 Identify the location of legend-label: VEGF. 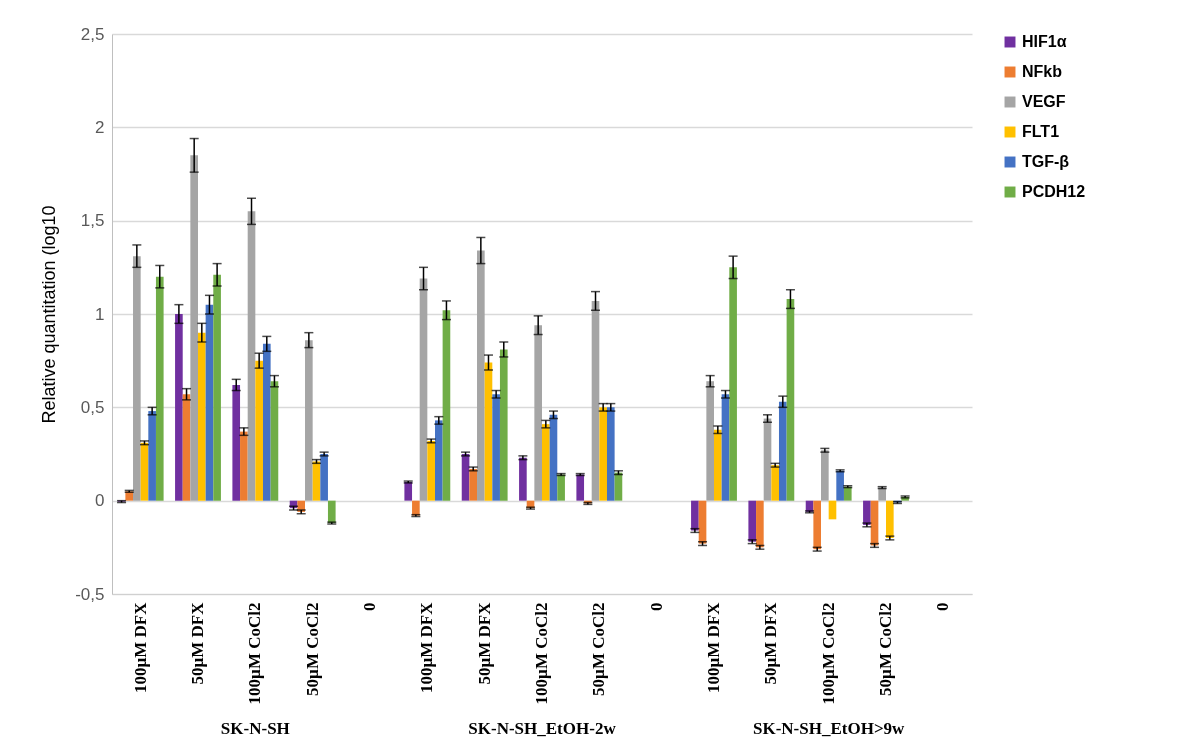
(1044, 101).